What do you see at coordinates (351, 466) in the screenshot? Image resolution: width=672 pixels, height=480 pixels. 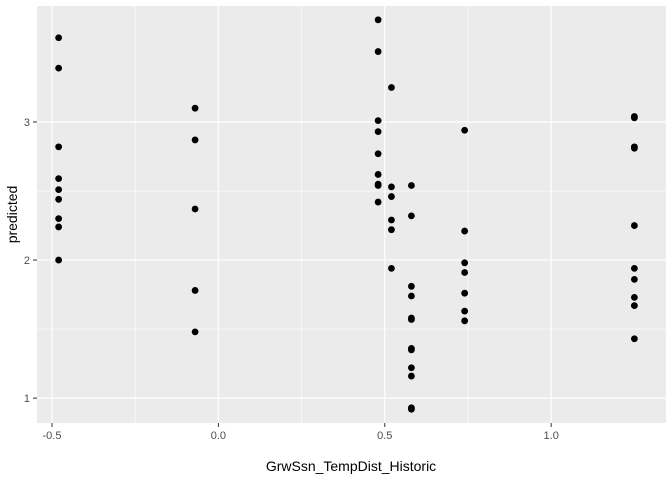 I see `x-axis-title: GrwSsn_TempDist_Historic` at bounding box center [351, 466].